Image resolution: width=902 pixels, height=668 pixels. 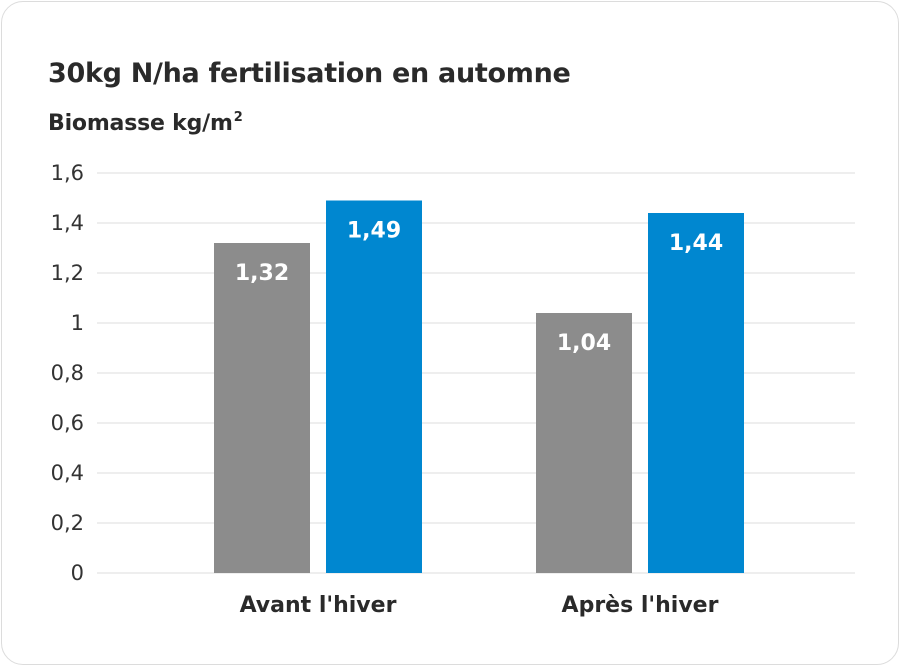 What do you see at coordinates (374, 231) in the screenshot?
I see `bar-value-label: 1,49` at bounding box center [374, 231].